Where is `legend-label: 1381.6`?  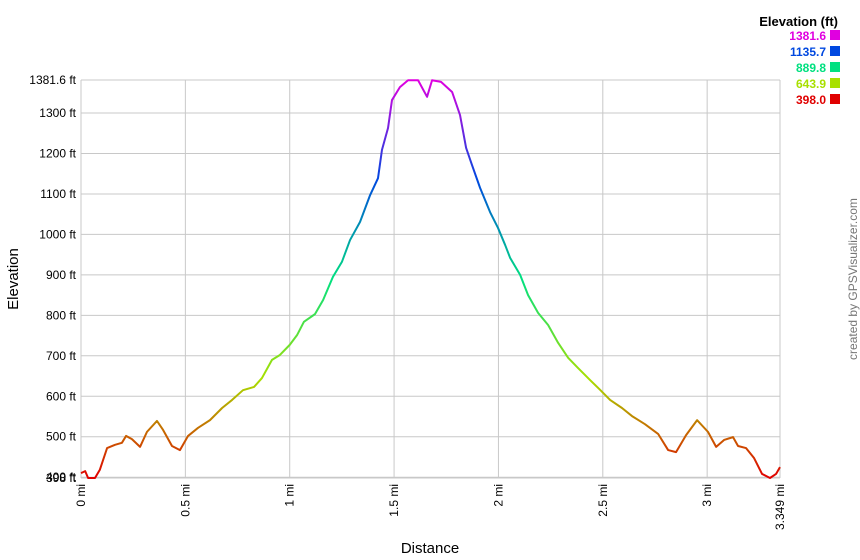 legend-label: 1381.6 is located at coordinates (807, 36).